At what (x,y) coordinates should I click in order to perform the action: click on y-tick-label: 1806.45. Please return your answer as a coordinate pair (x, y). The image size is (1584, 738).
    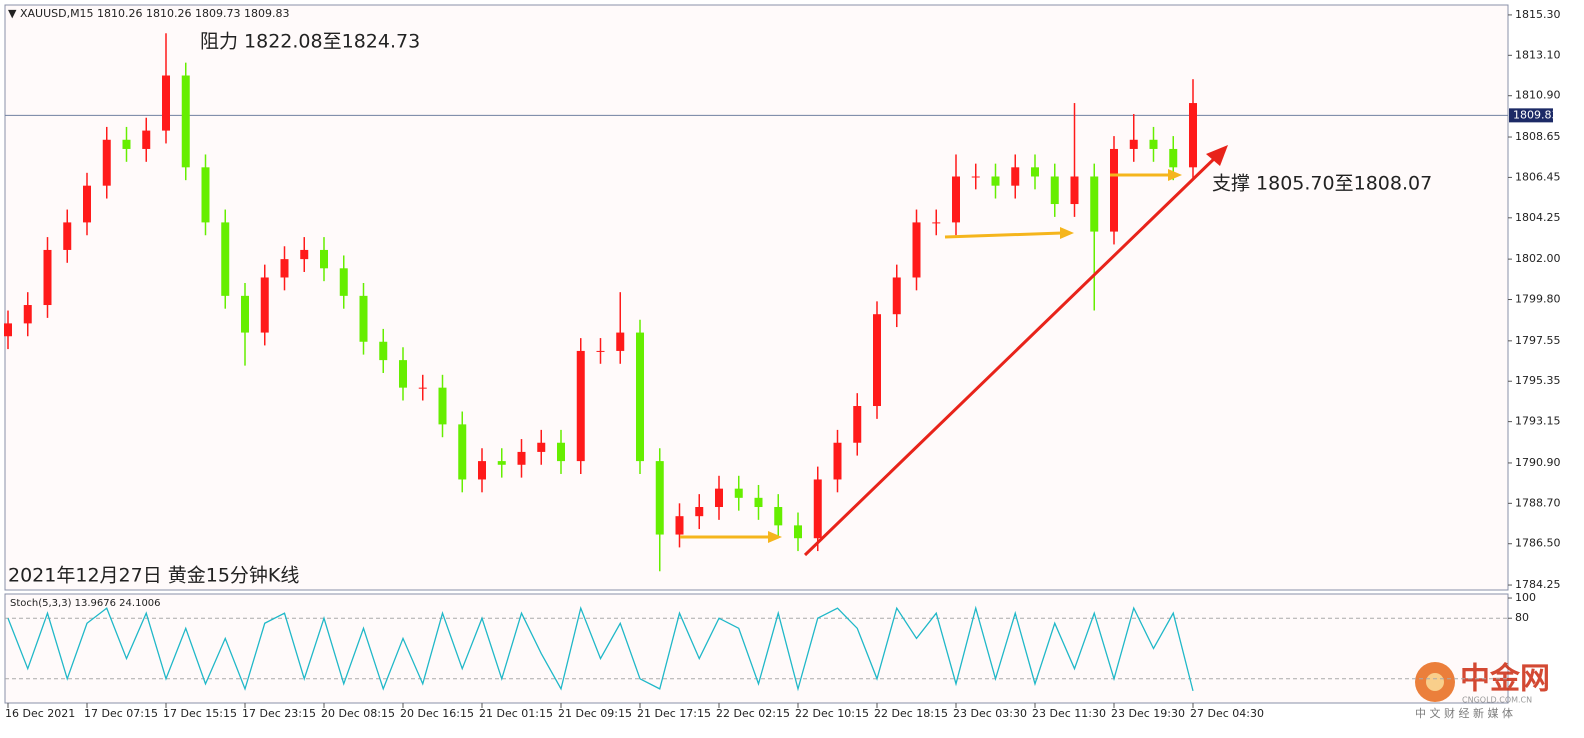
    Looking at the image, I should click on (1538, 176).